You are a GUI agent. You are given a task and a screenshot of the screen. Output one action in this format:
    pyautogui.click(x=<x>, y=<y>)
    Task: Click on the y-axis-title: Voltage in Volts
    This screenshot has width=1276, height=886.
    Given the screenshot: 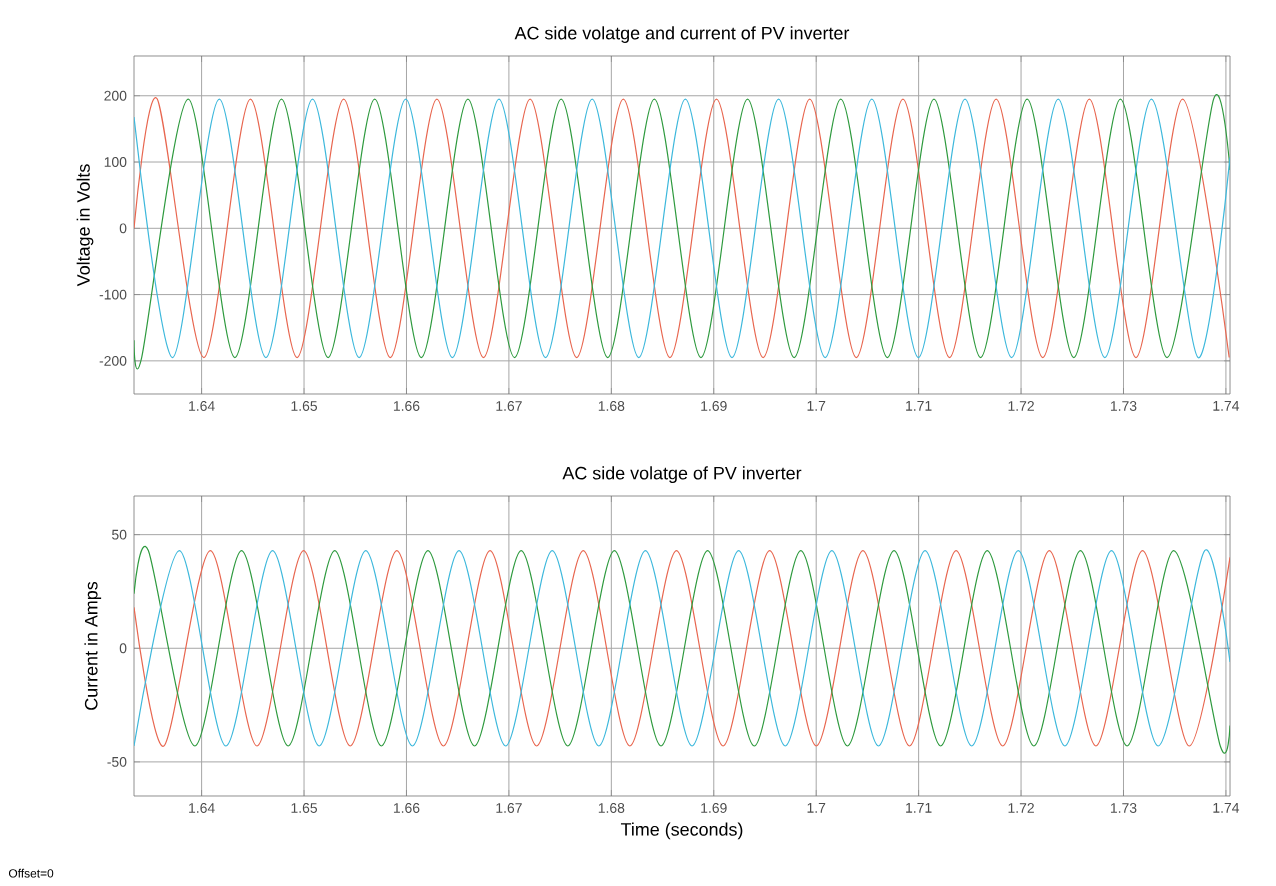 What is the action you would take?
    pyautogui.click(x=85, y=225)
    